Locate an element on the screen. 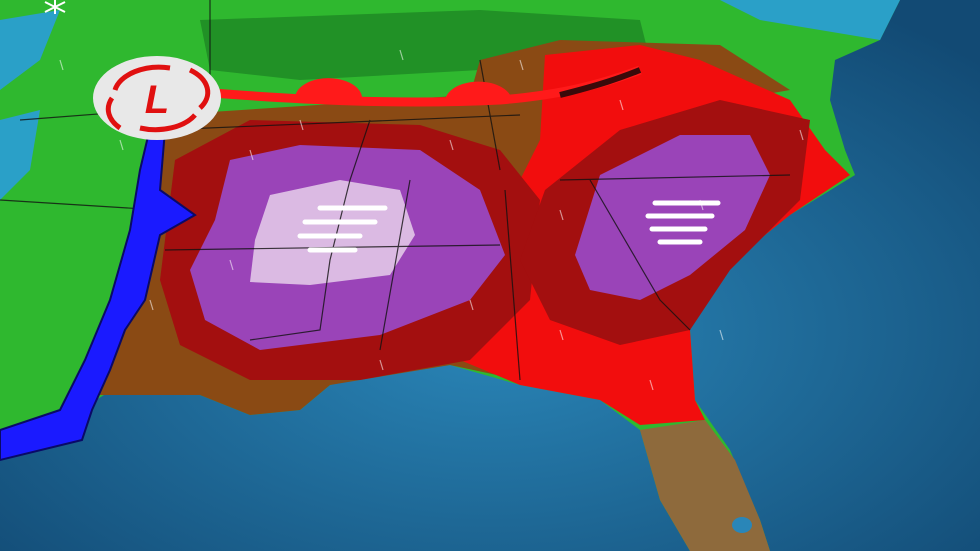 This screenshot has width=980, height=551. low-pressure-label: L is located at coordinates (157, 100).